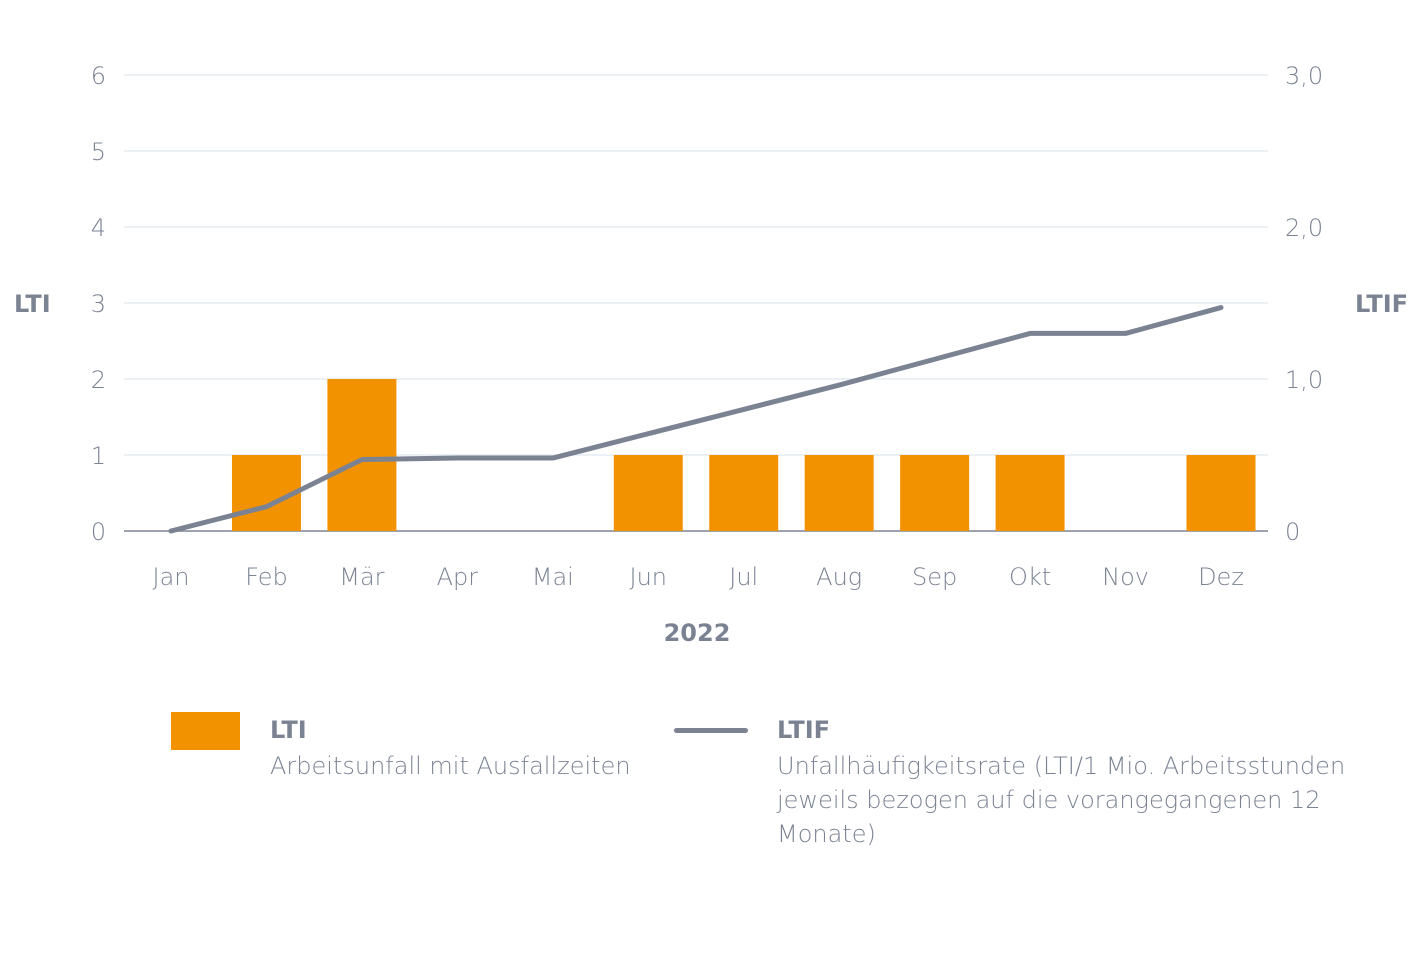 The image size is (1414, 971). I want to click on x-tick-label: Jun, so click(649, 577).